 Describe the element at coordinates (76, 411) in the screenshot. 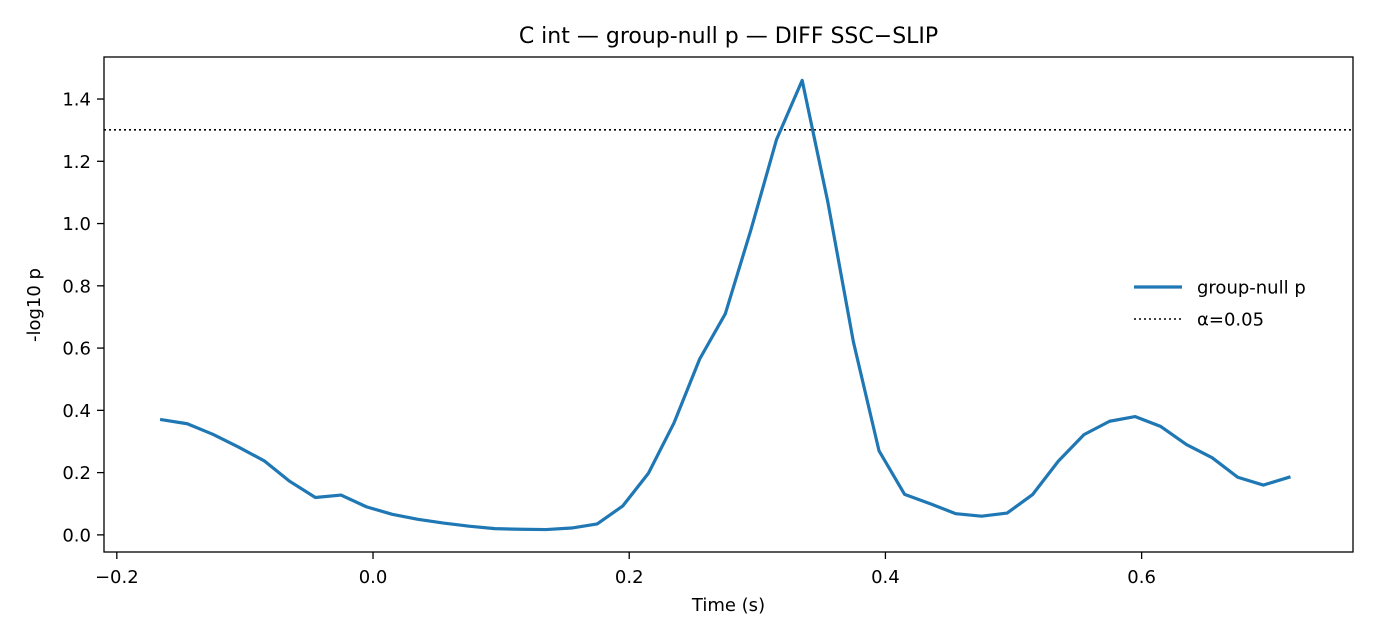

I see `y-tick-label: 0.4` at that location.